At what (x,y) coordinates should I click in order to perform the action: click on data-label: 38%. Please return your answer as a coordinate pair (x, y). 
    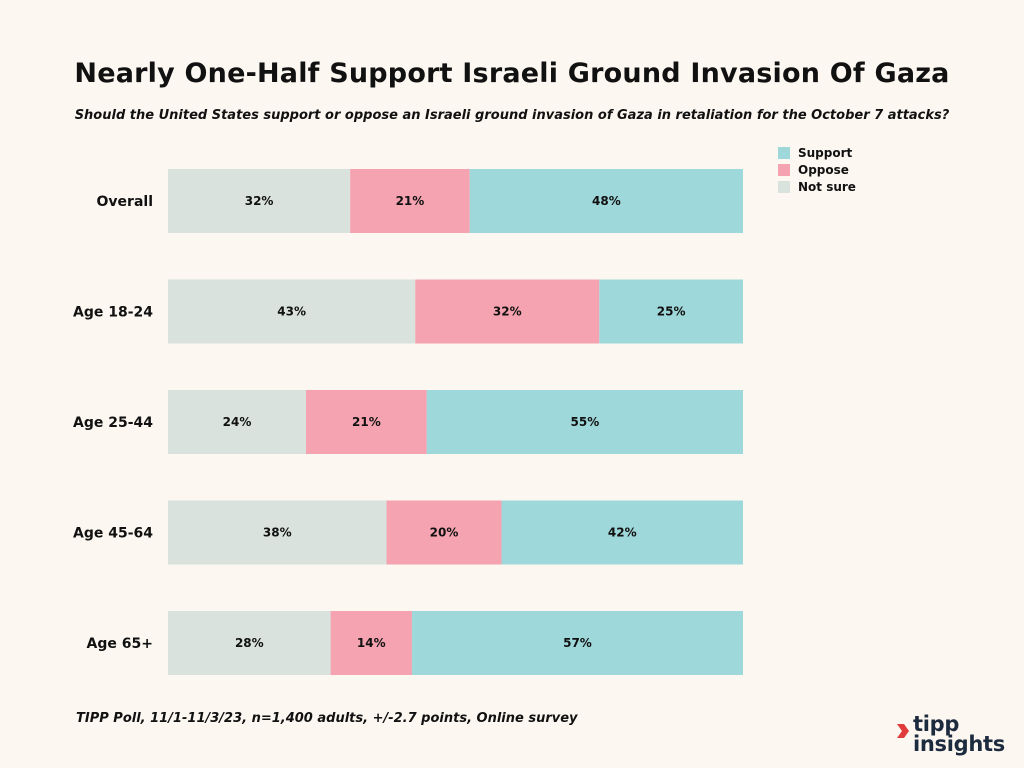
    Looking at the image, I should click on (277, 533).